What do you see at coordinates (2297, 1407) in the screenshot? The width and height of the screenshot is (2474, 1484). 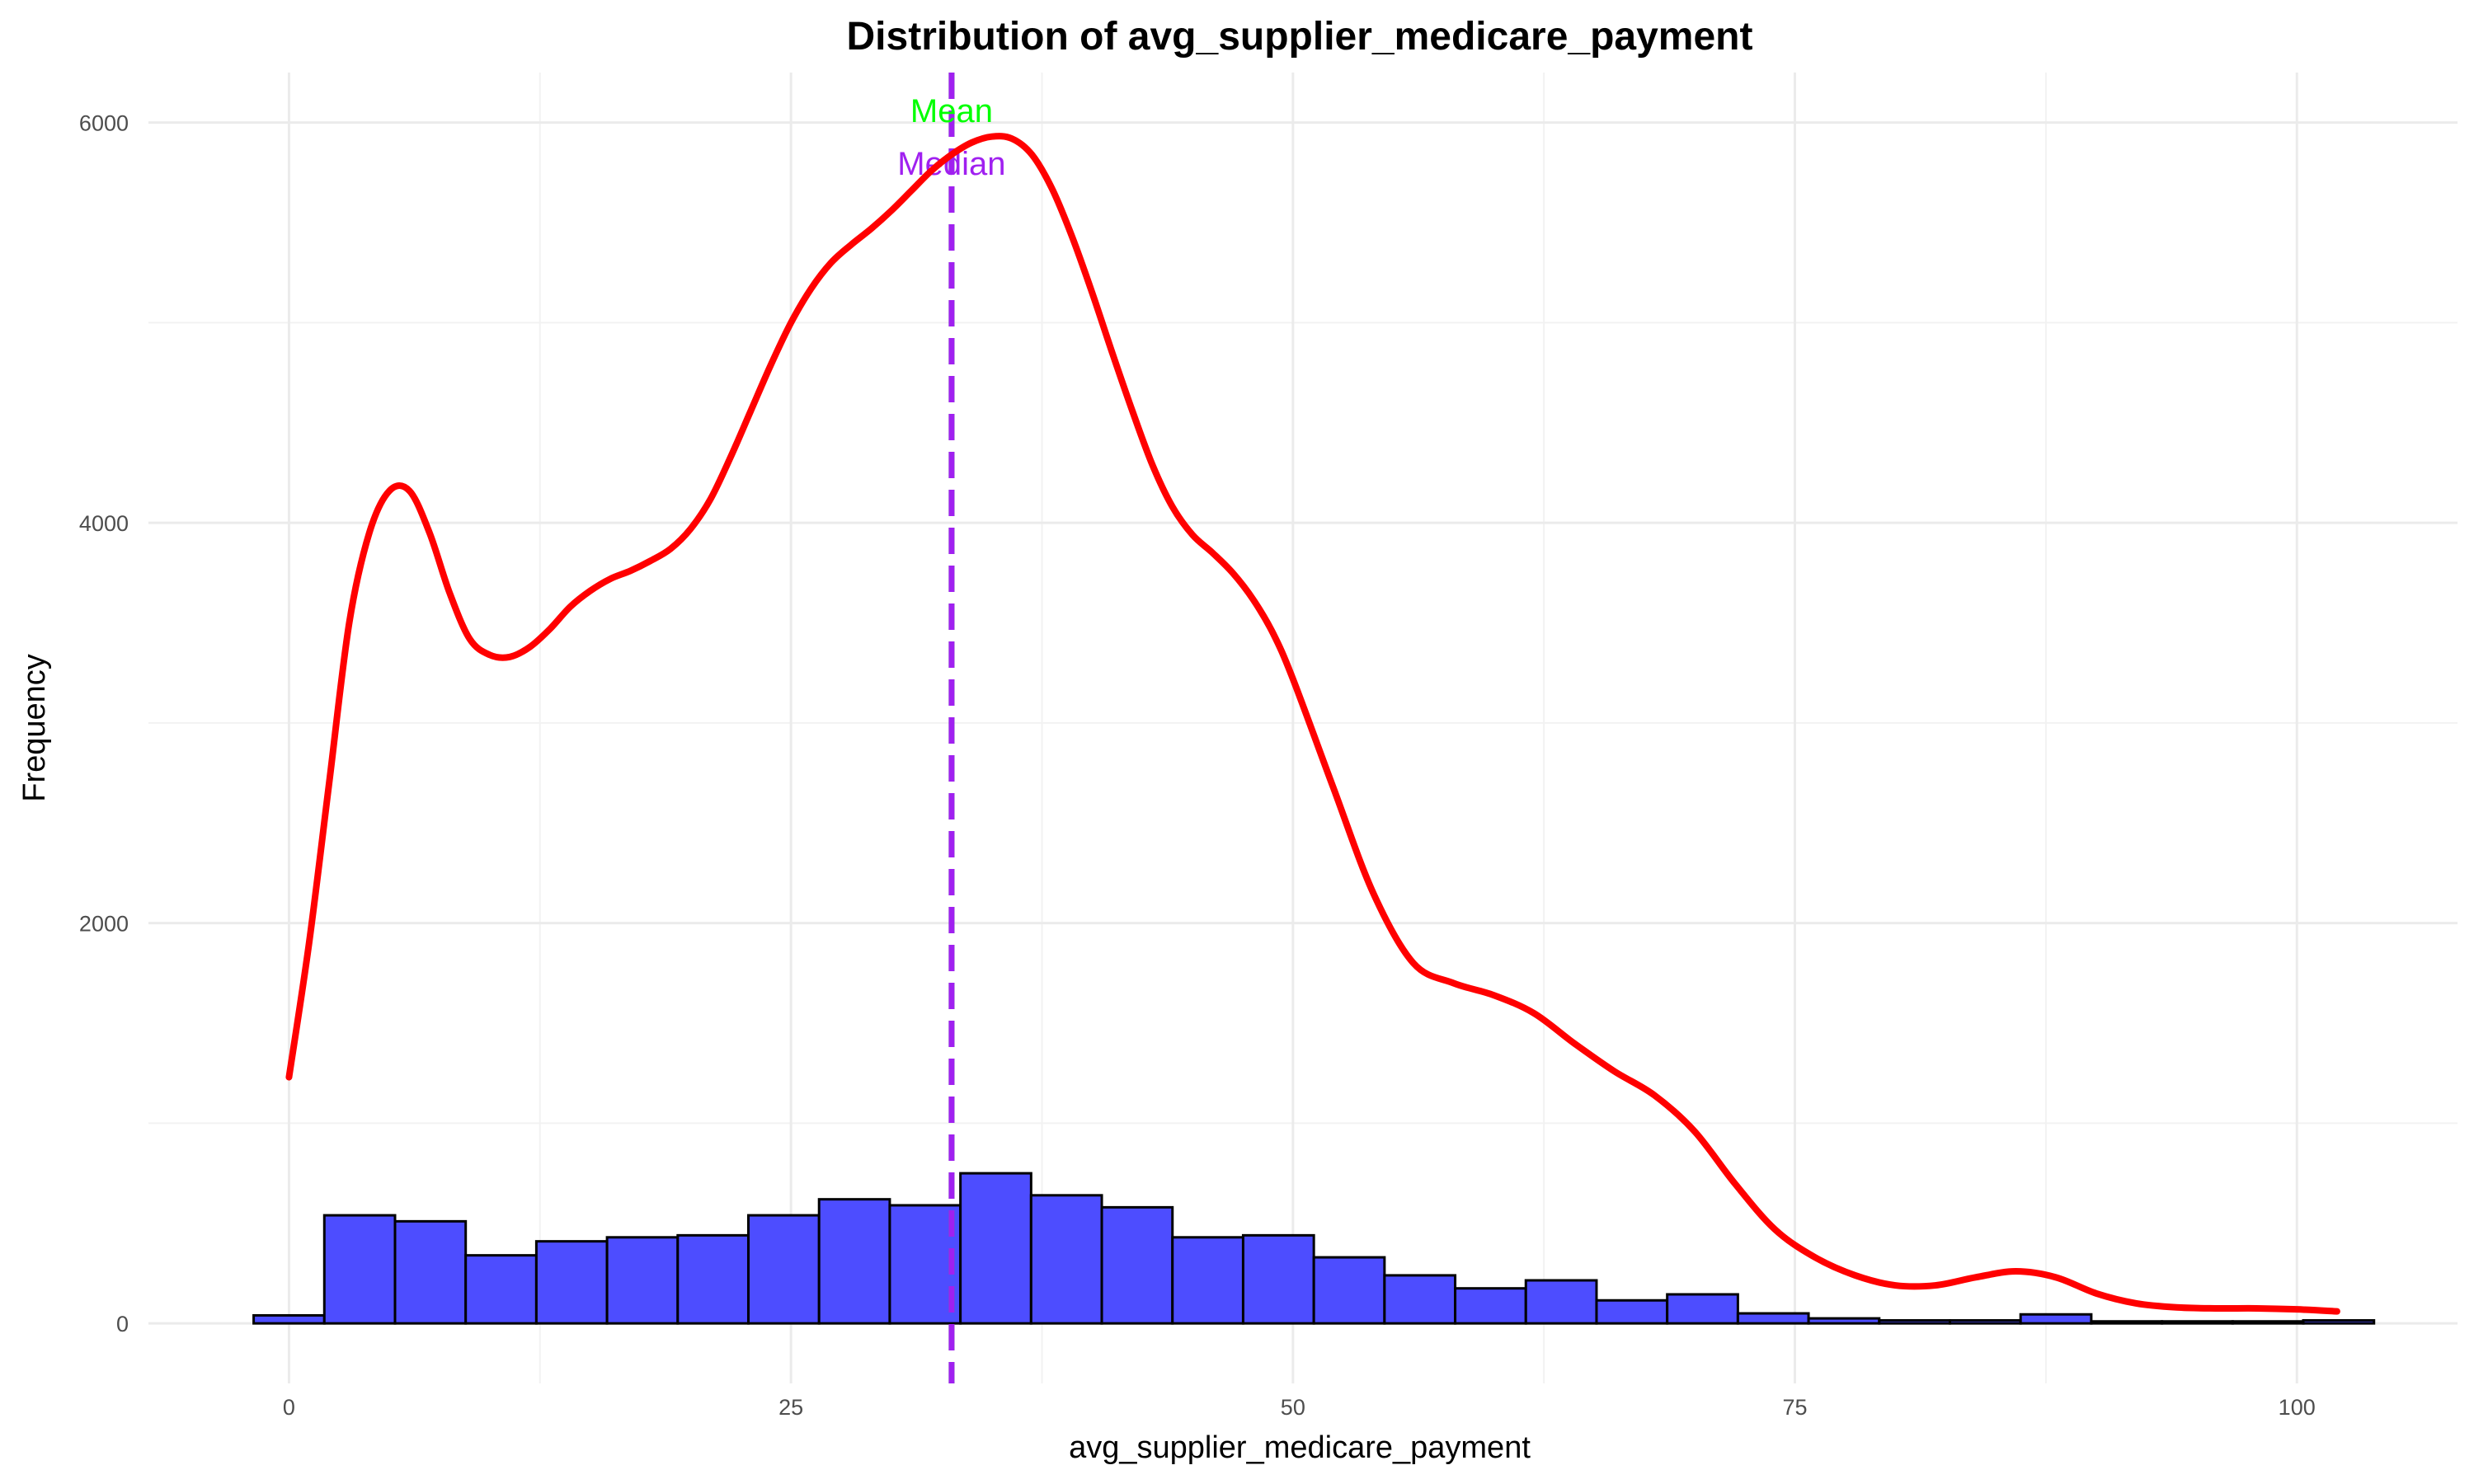 I see `x-tick-label: 100` at bounding box center [2297, 1407].